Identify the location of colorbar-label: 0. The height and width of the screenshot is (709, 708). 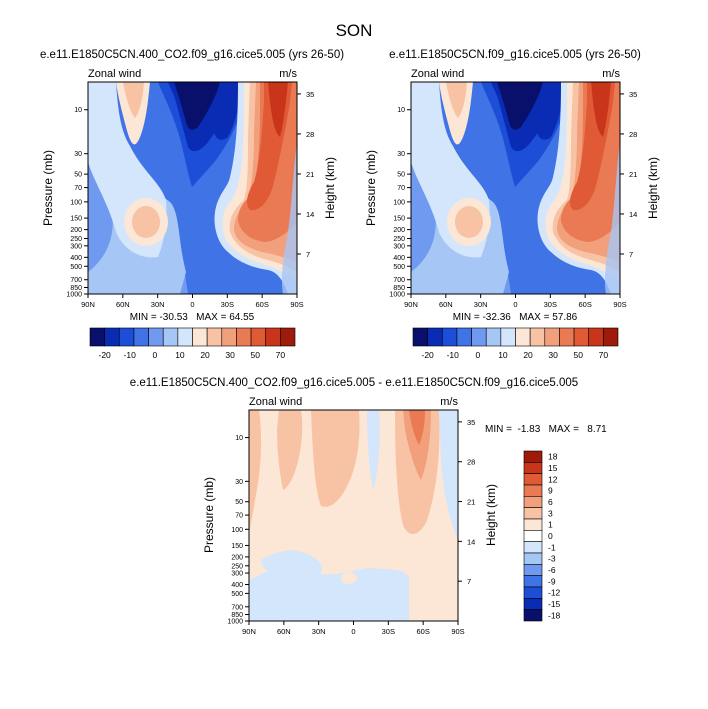
(477, 355).